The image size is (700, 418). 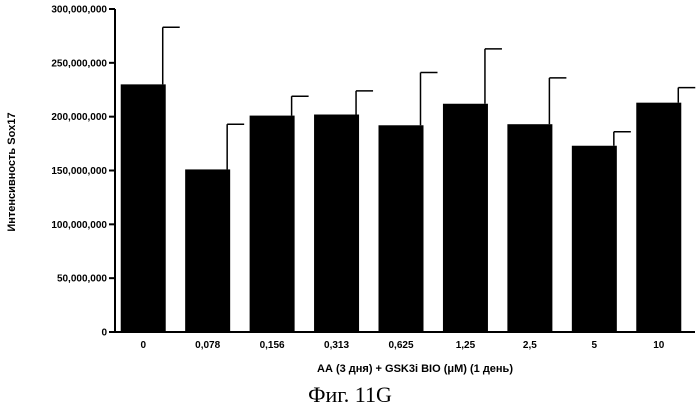 I want to click on x-tick-label: 0,078, so click(x=207, y=345).